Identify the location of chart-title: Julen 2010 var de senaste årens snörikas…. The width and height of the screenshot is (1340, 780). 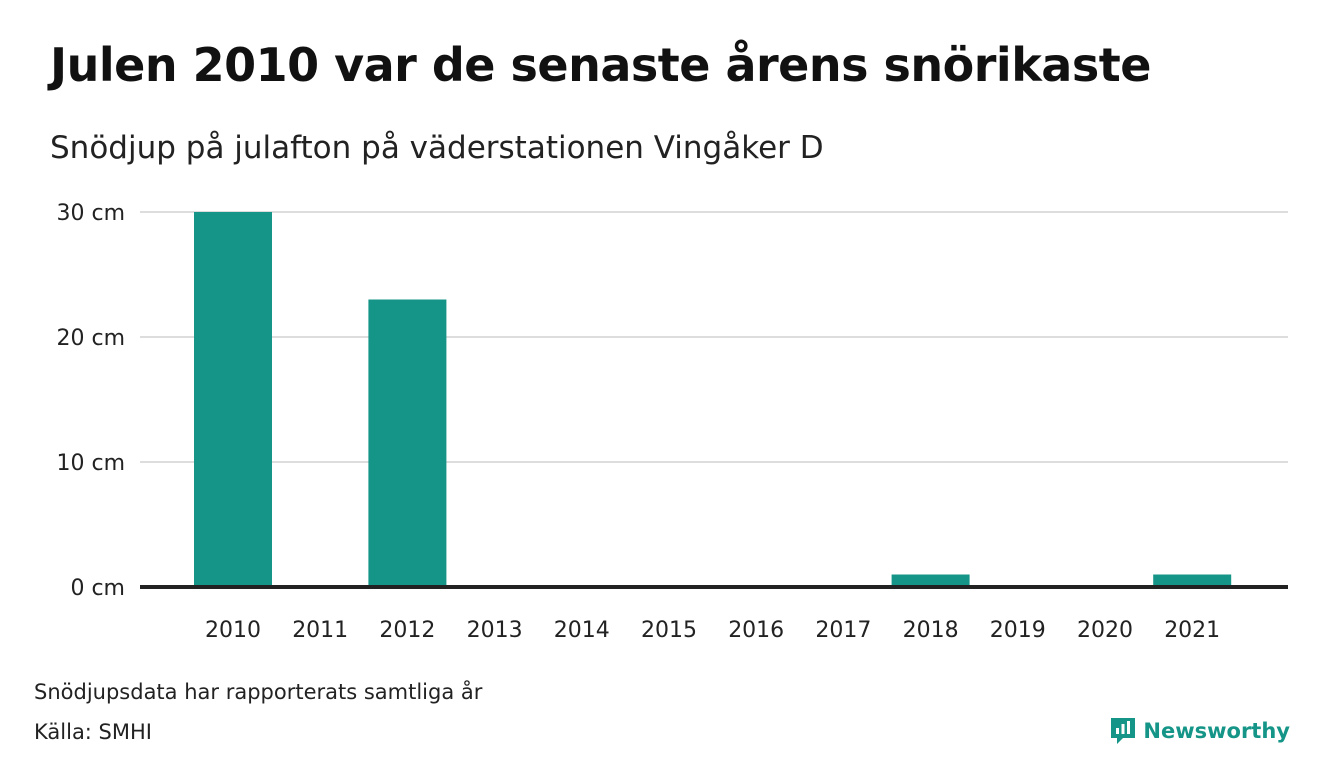
(600, 65).